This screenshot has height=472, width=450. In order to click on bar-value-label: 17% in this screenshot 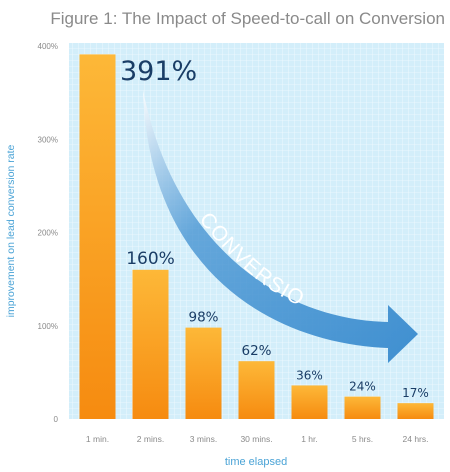, I will do `click(415, 393)`.